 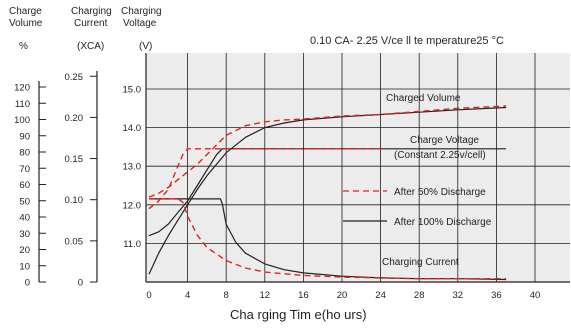 What do you see at coordinates (407, 41) in the screenshot?
I see `chart-title: 0.10 CA- 2.25 V/ce ll te mperature25 °C` at bounding box center [407, 41].